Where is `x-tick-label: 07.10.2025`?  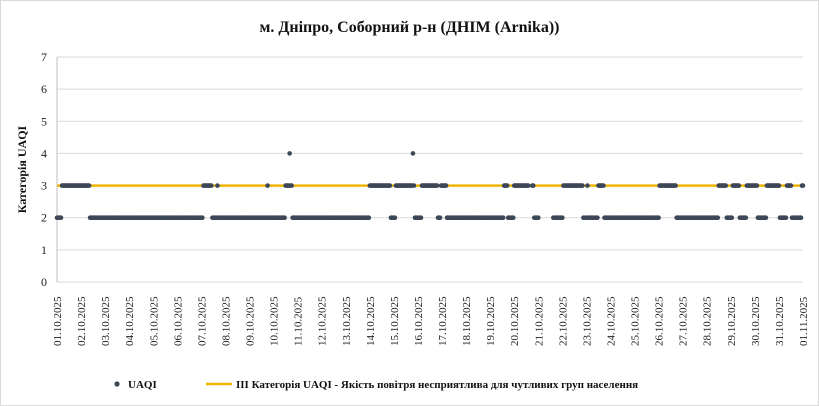 x-tick-label: 07.10.2025 is located at coordinates (202, 321).